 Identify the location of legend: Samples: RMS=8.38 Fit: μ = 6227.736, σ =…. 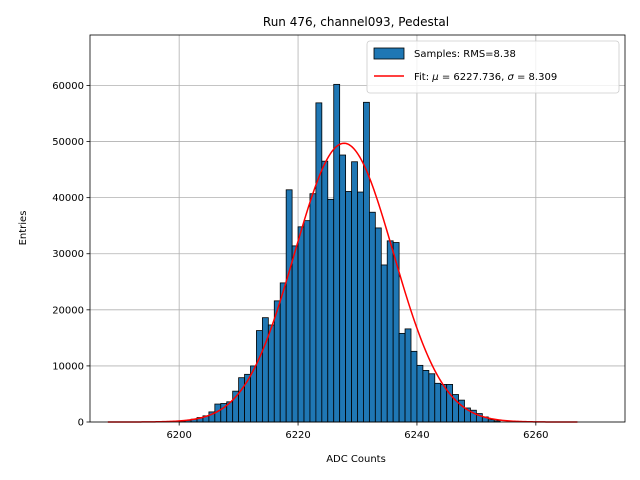
(493, 67).